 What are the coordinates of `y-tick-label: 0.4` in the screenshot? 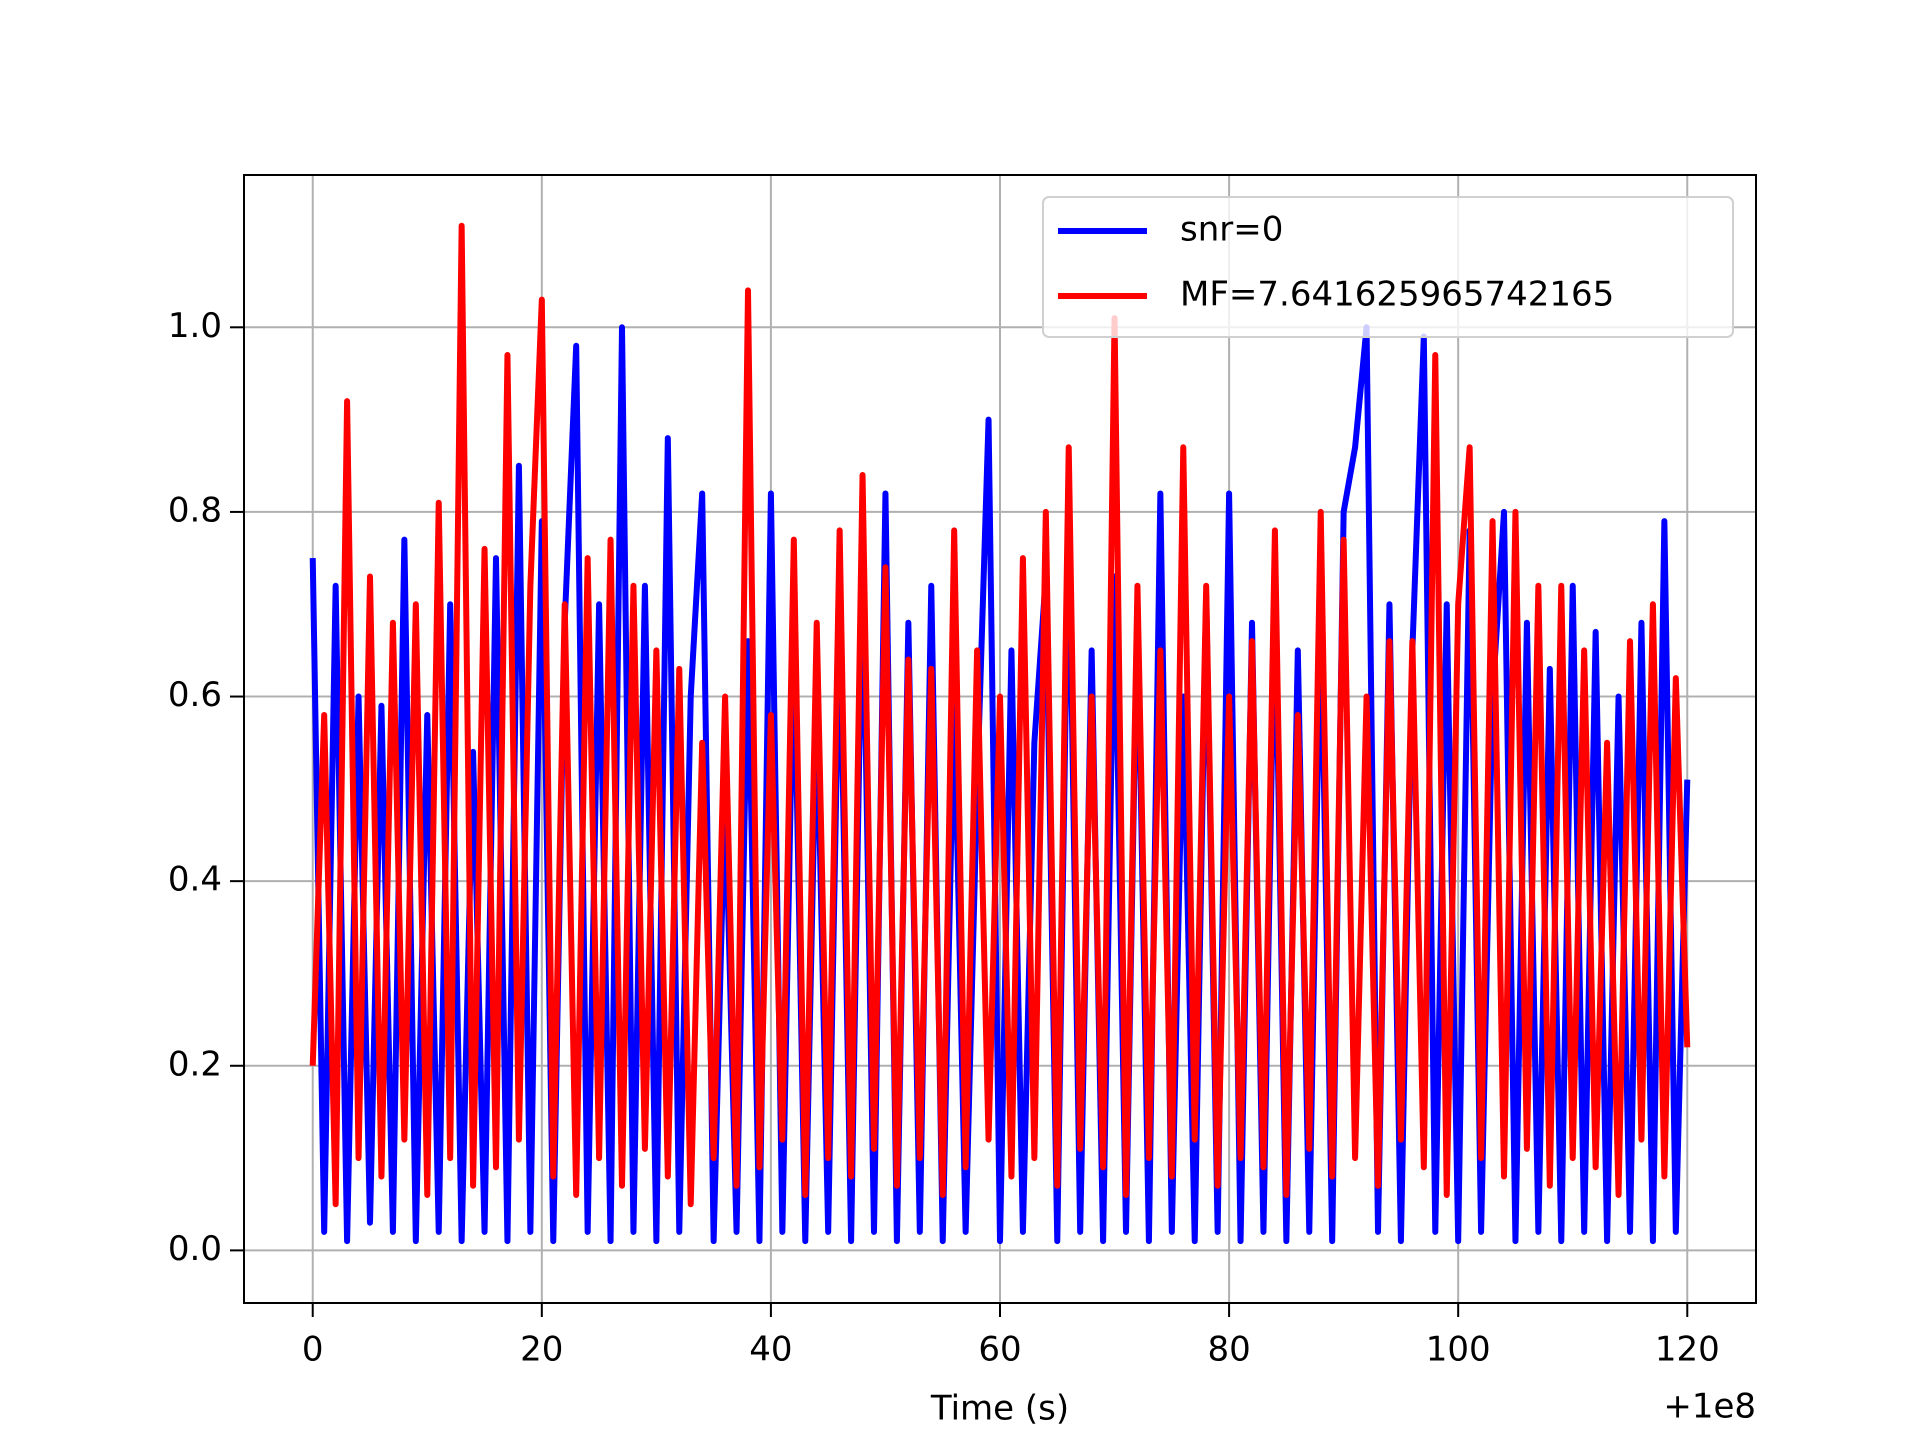 It's located at (195, 880).